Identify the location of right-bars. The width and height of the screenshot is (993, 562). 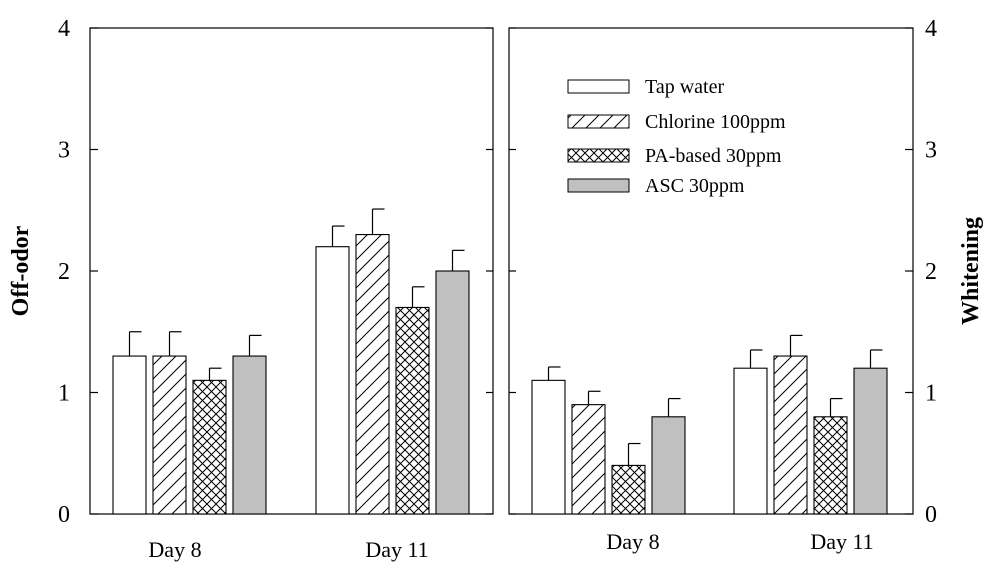
(709, 424).